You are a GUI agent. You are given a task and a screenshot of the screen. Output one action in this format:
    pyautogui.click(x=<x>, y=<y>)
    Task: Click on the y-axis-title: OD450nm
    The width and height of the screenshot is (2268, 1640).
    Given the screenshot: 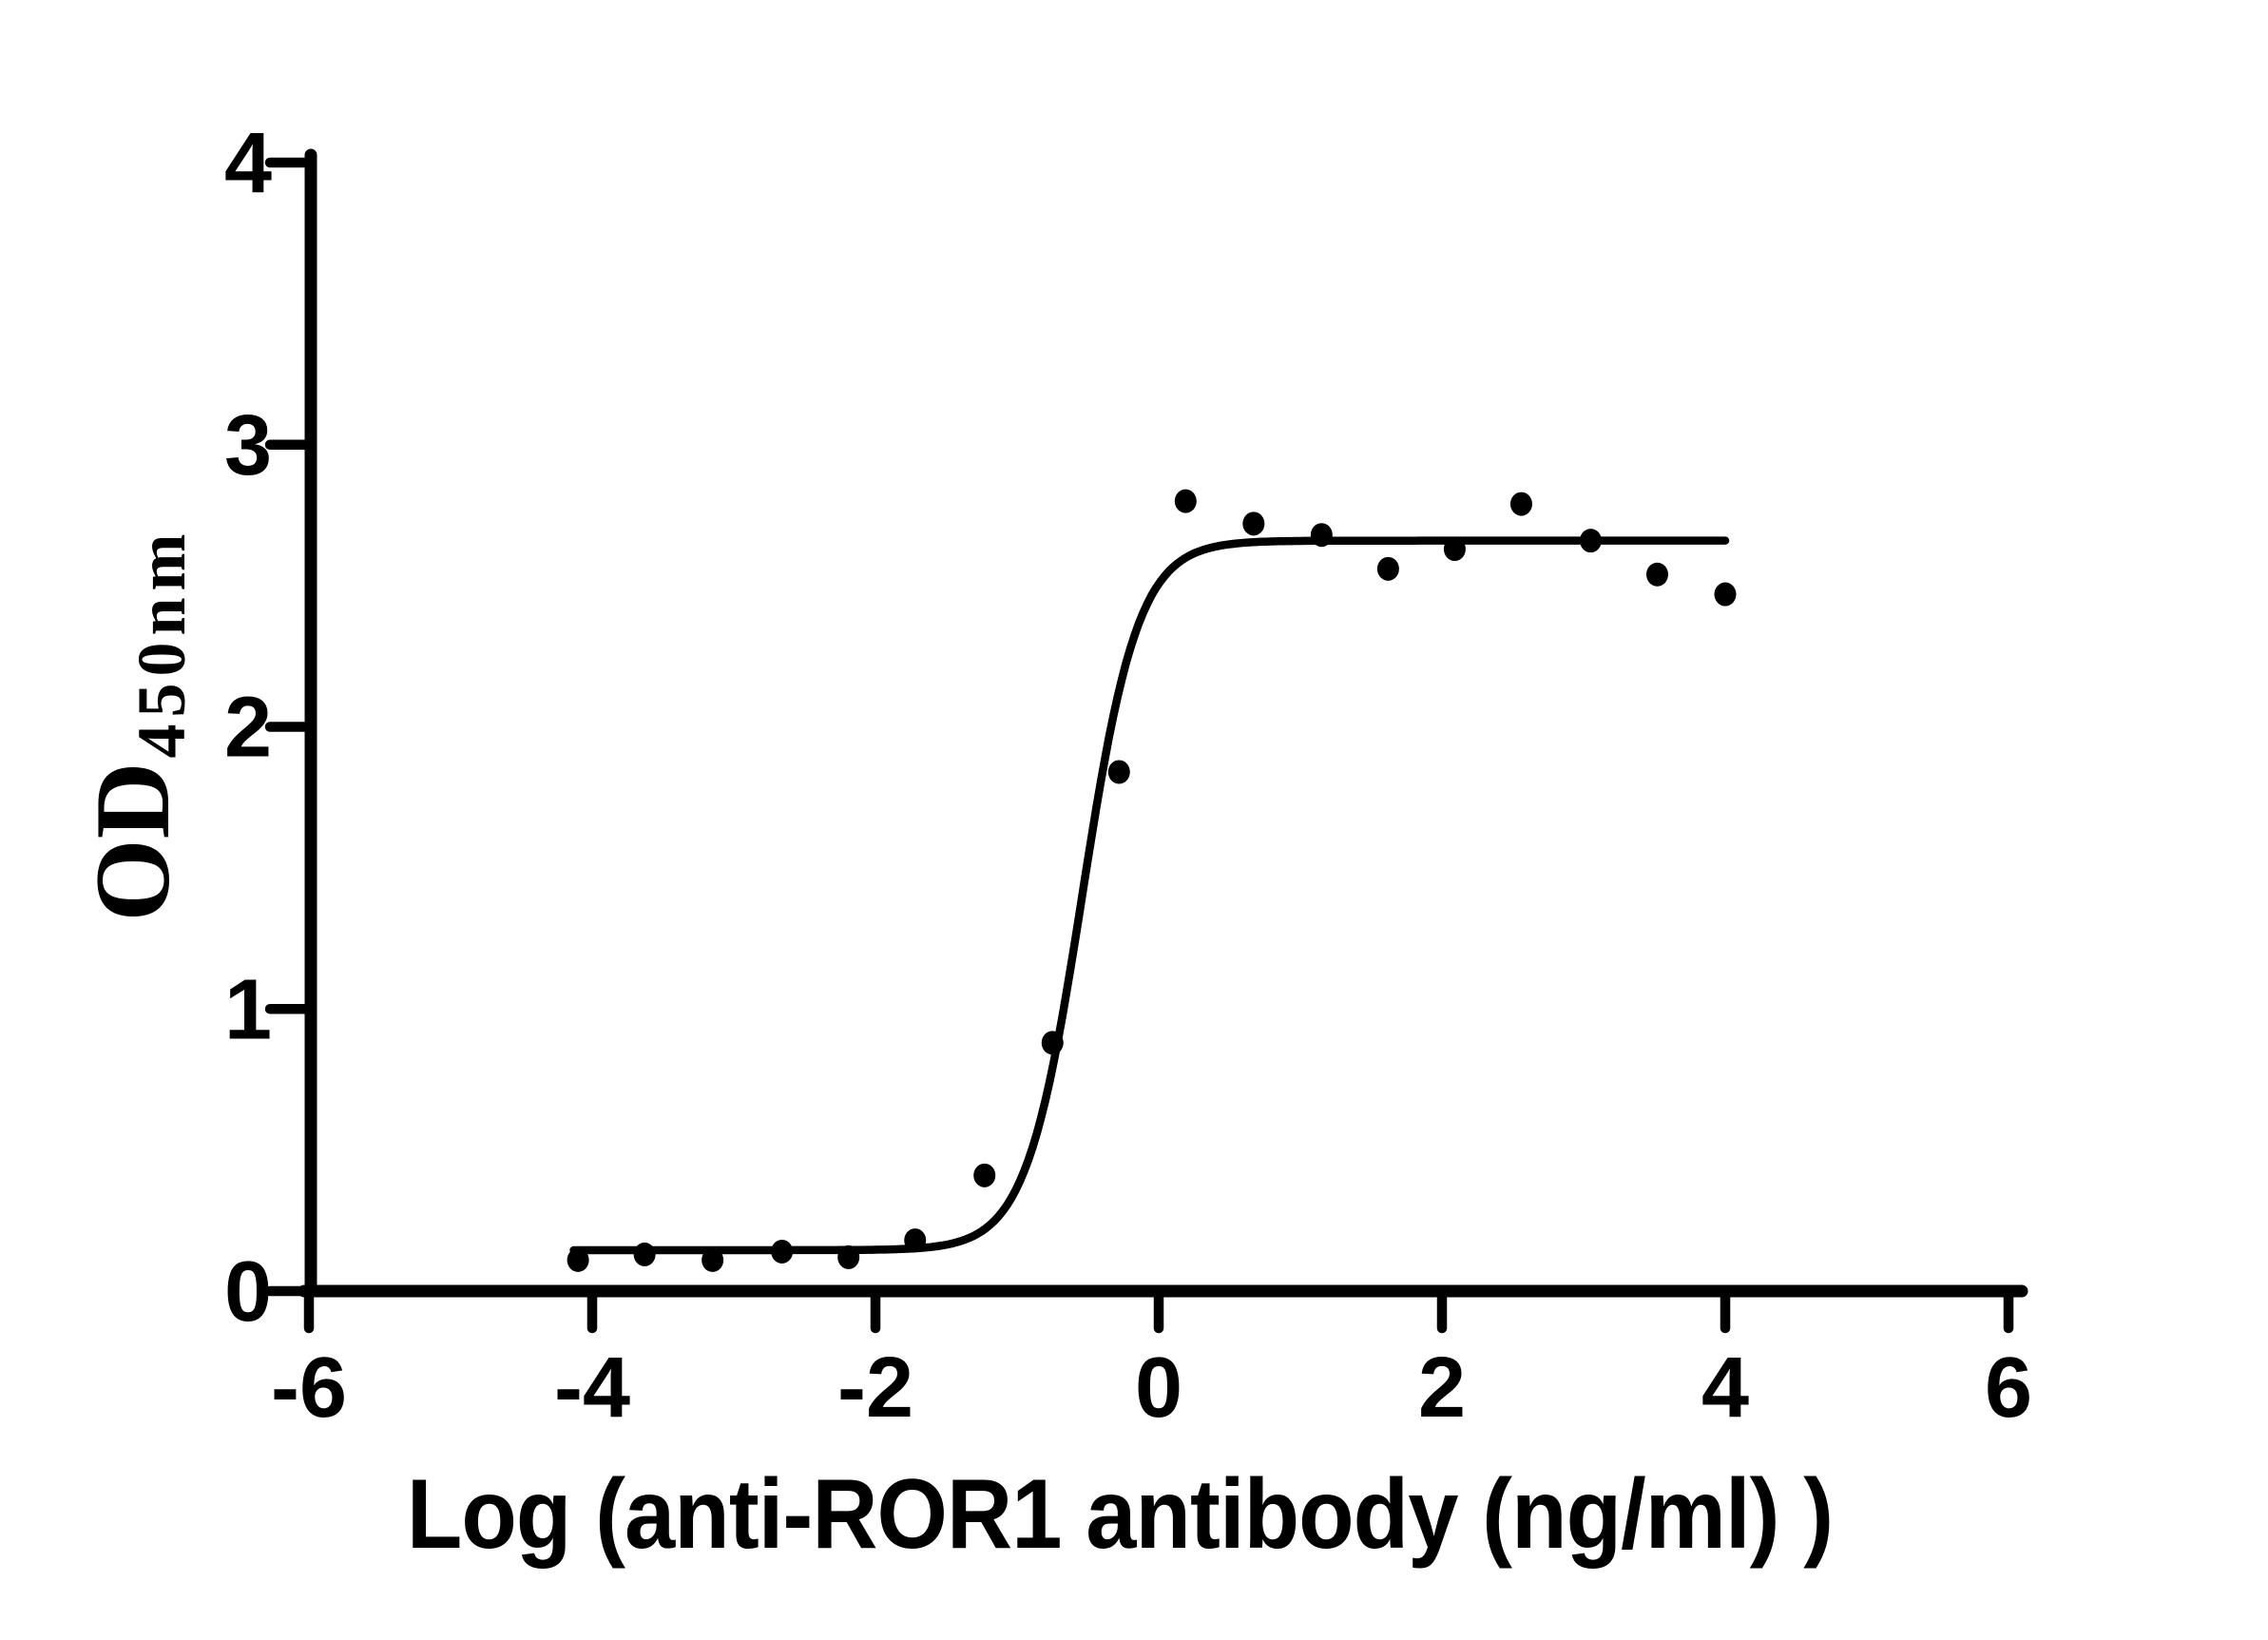 What is the action you would take?
    pyautogui.click(x=137, y=724)
    